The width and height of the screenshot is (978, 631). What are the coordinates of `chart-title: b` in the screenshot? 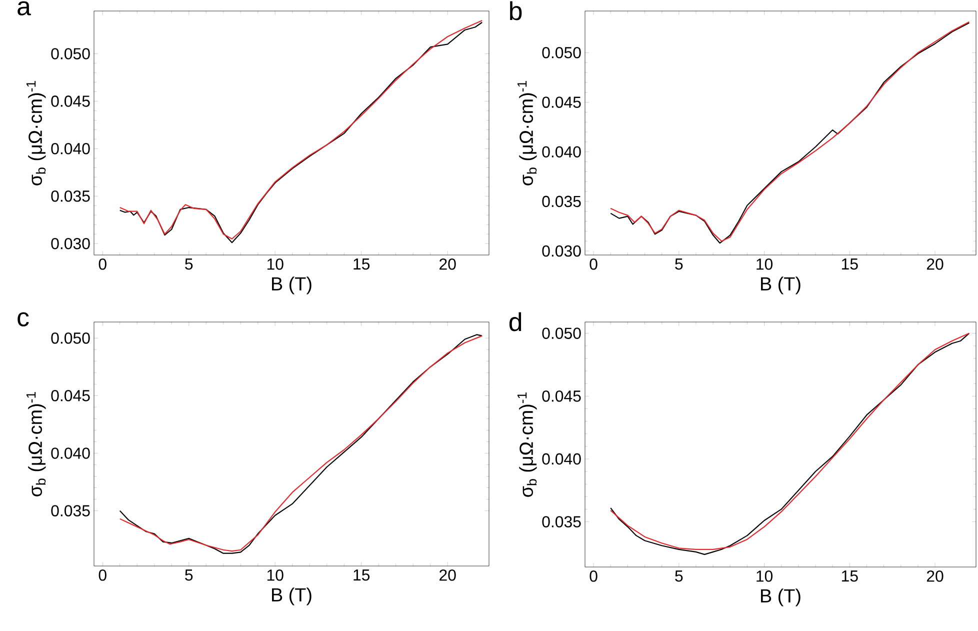 It's located at (516, 10).